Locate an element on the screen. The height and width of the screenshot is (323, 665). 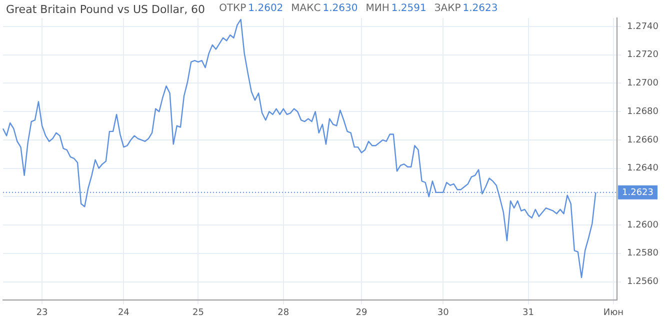
y-tick-label: 1.2600 is located at coordinates (643, 225).